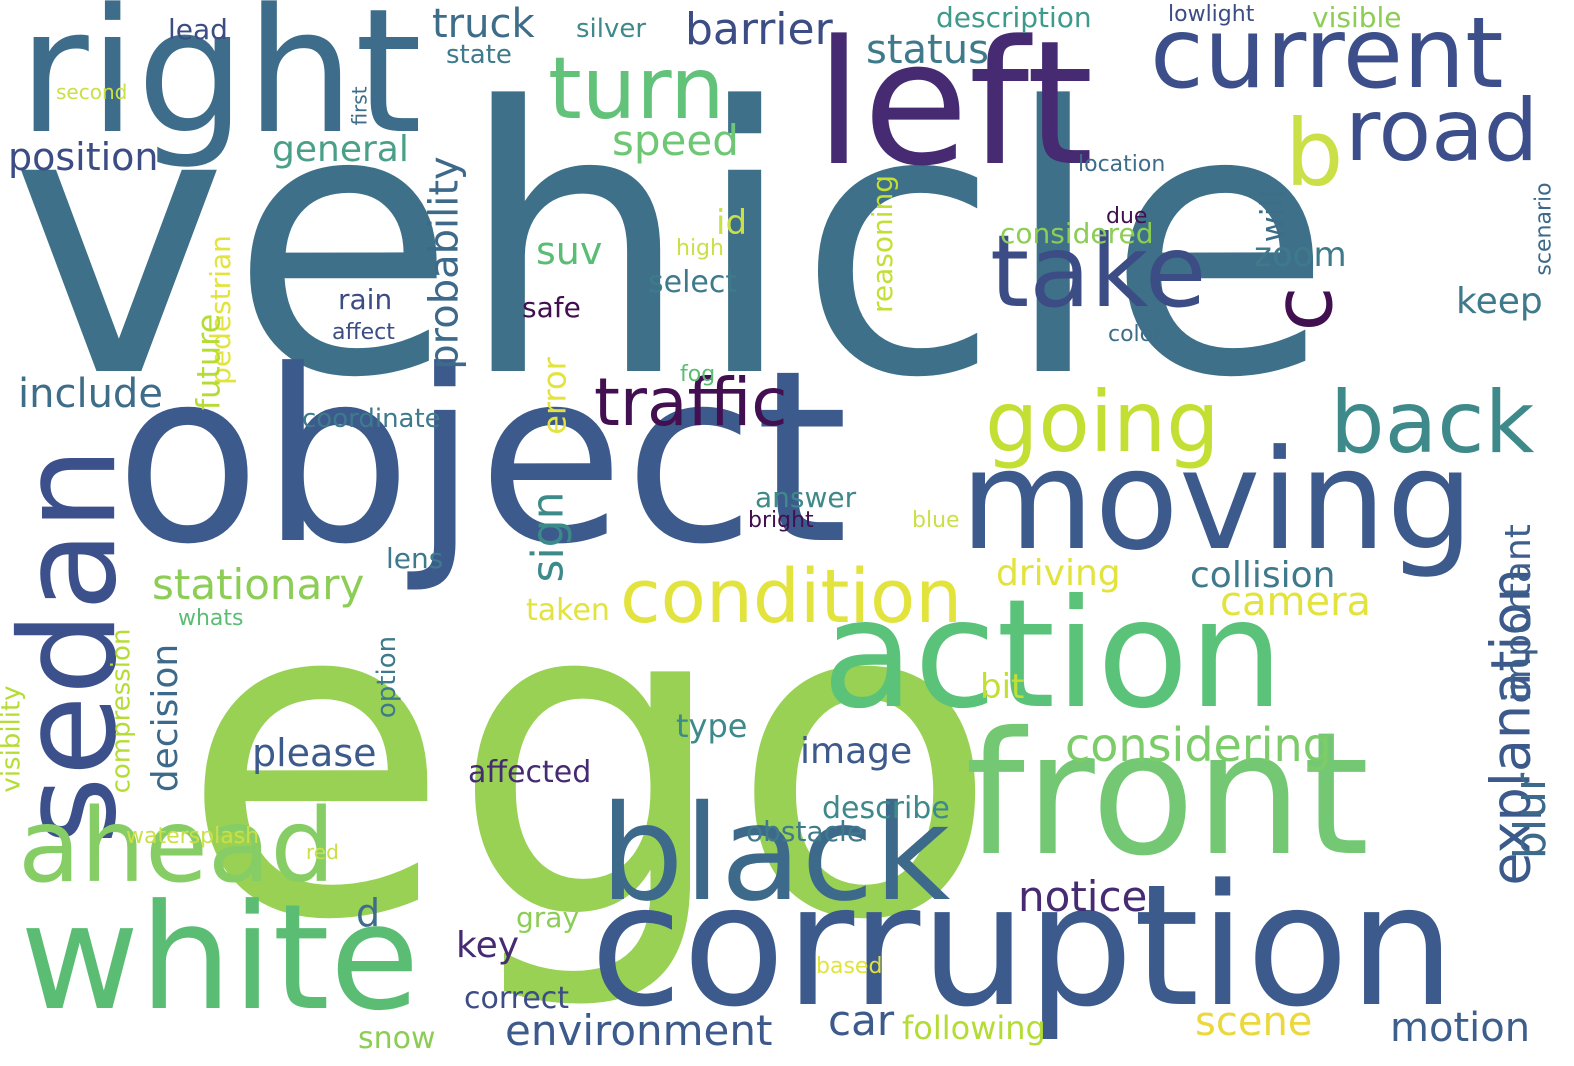 Image resolution: width=1574 pixels, height=1066 pixels. Describe the element at coordinates (387, 677) in the screenshot. I see `word-option: option` at that location.